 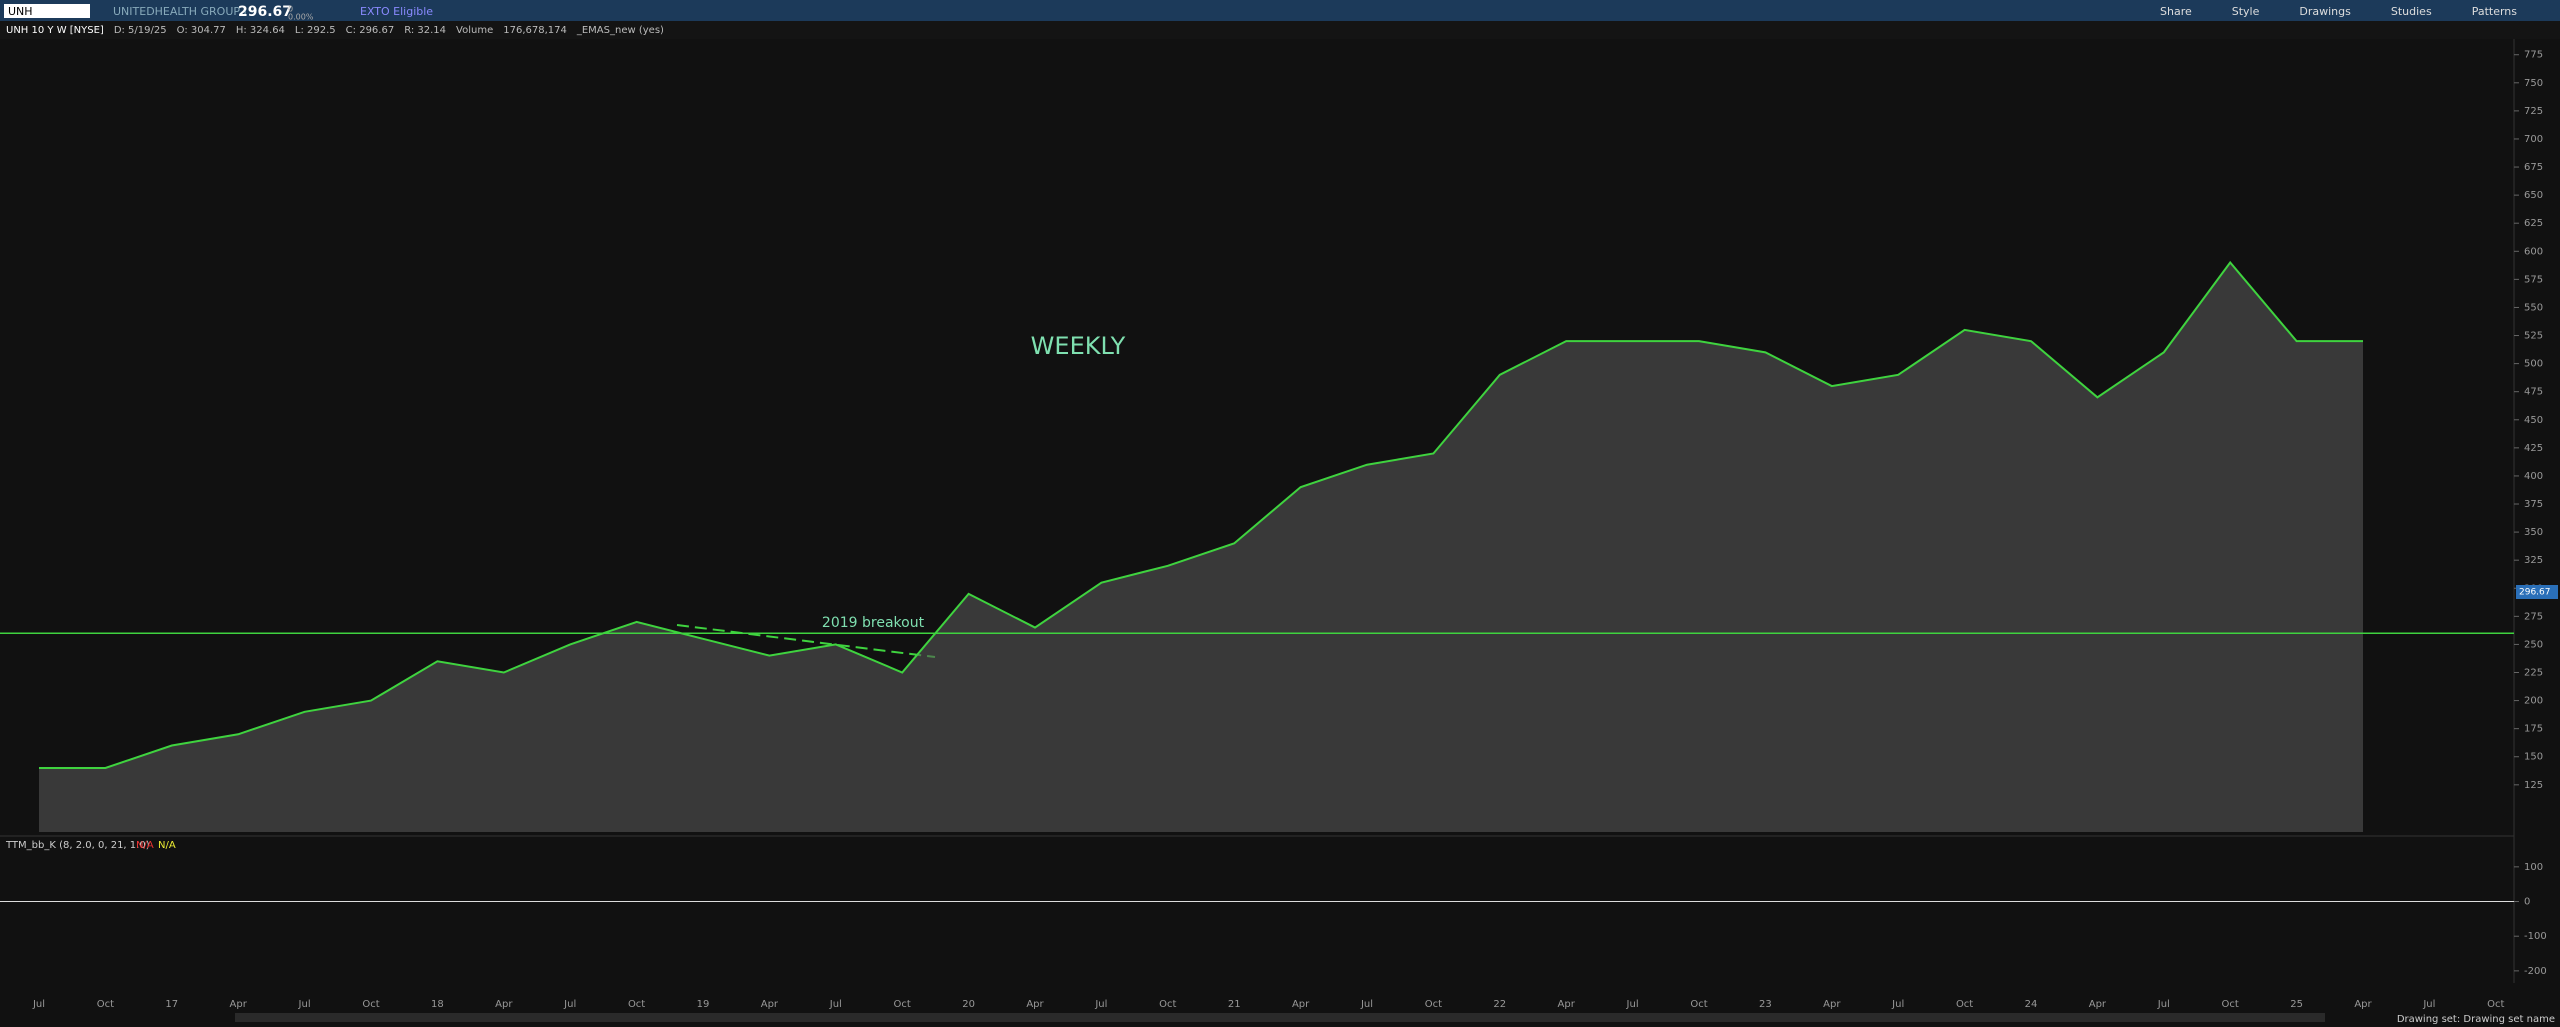 I want to click on x-tick-label: 21, so click(x=1234, y=1004).